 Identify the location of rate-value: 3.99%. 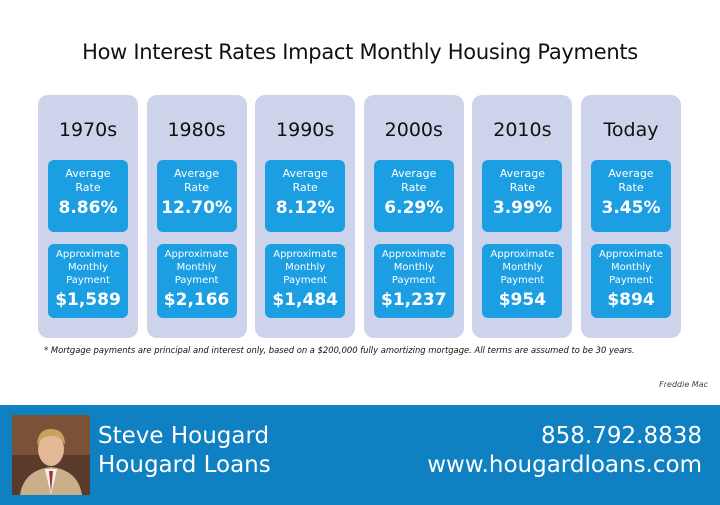
(522, 208).